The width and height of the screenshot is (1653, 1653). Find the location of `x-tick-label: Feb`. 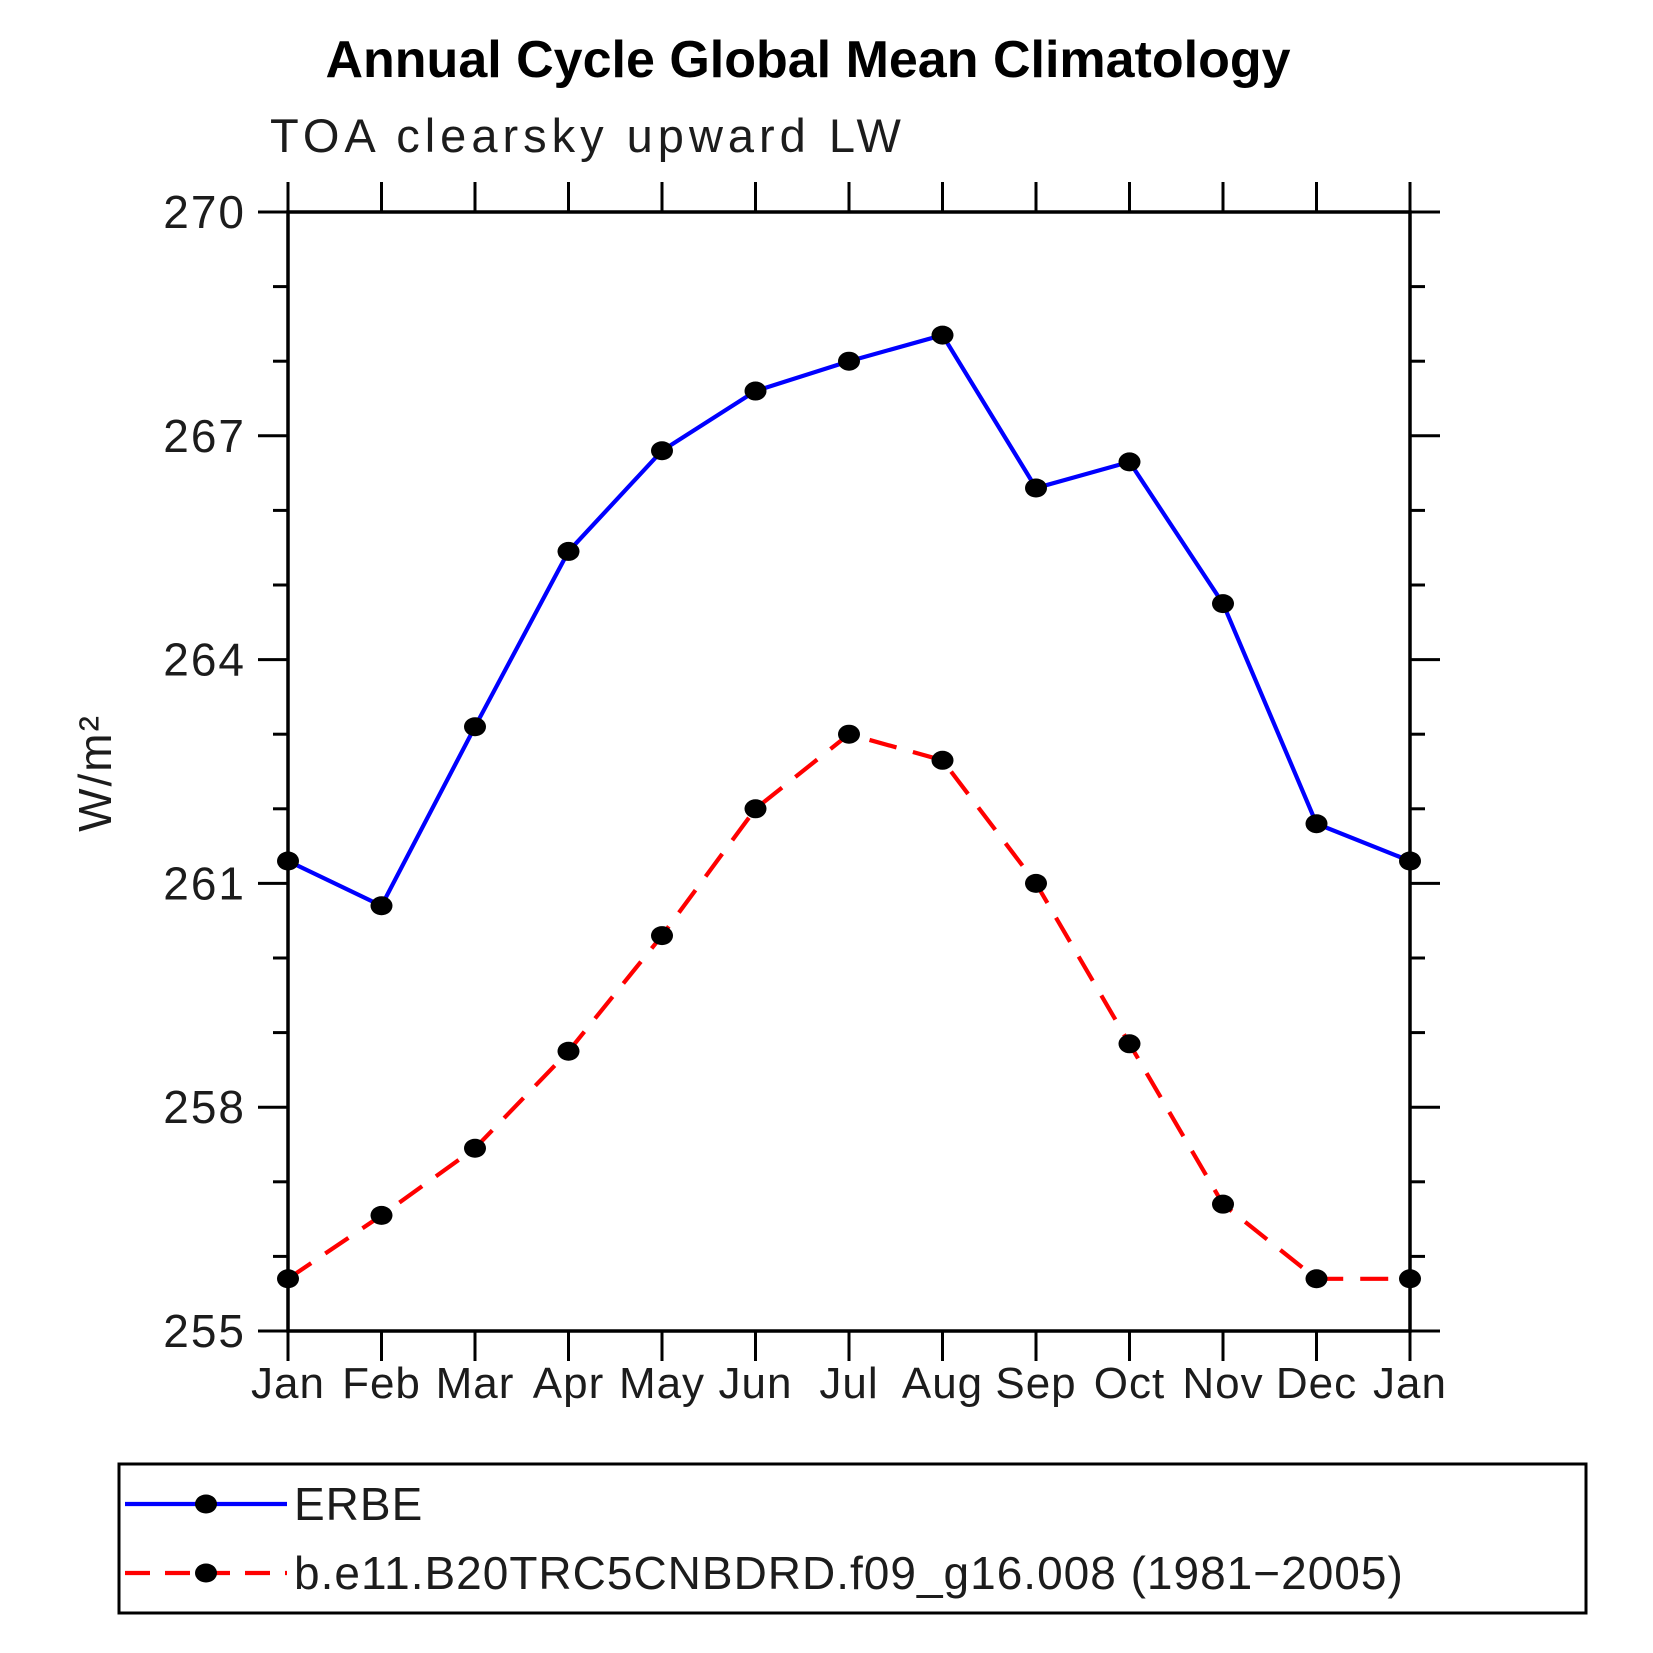

x-tick-label: Feb is located at coordinates (381, 1383).